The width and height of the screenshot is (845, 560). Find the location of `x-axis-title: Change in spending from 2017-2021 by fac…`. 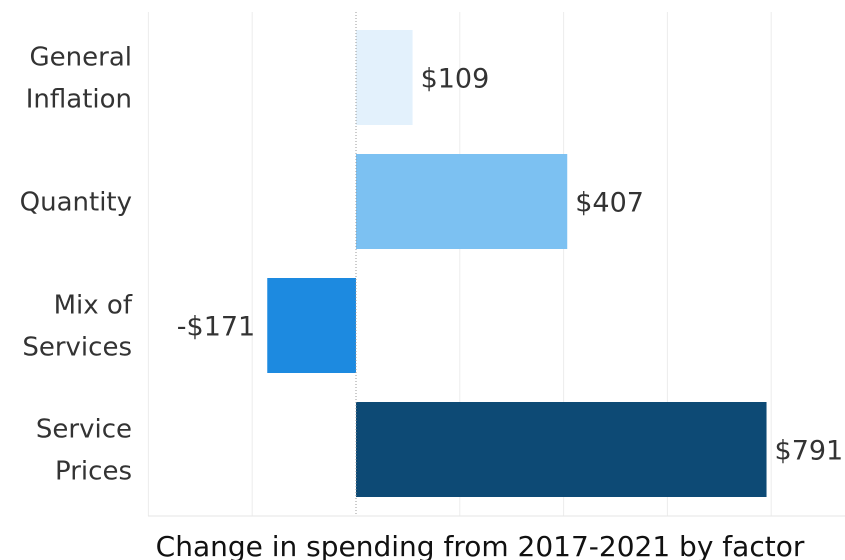

x-axis-title: Change in spending from 2017-2021 by fac… is located at coordinates (480, 545).